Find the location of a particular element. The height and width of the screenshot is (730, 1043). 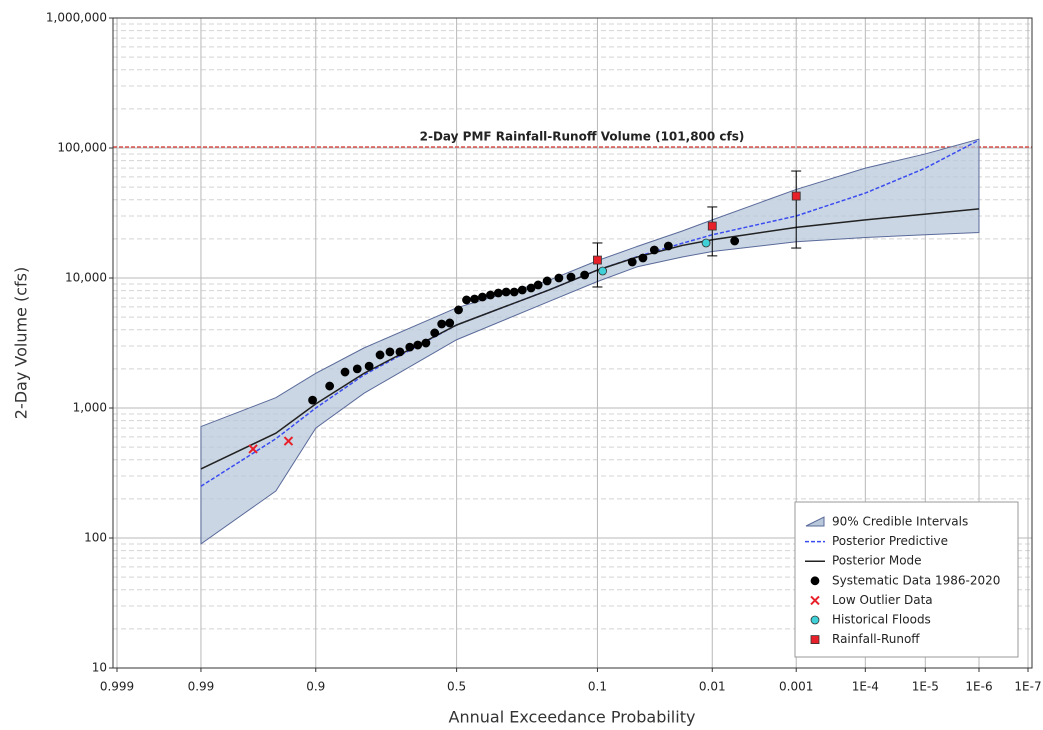

x-tick-label: 0.999 is located at coordinates (117, 687).